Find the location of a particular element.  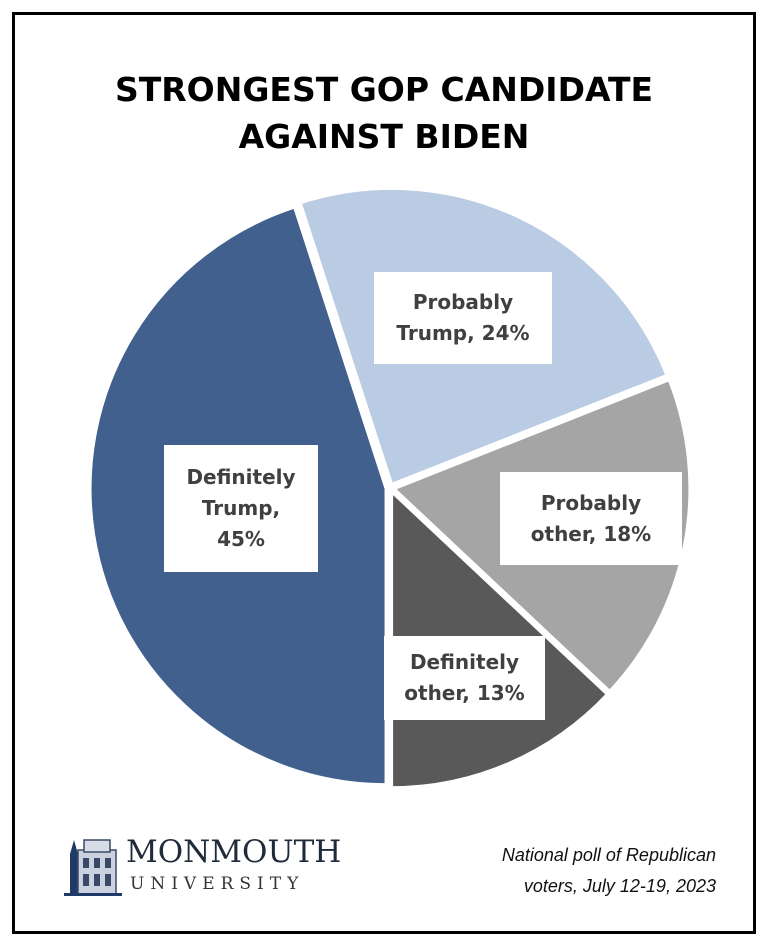

label-line: Trump, 24% is located at coordinates (463, 333).